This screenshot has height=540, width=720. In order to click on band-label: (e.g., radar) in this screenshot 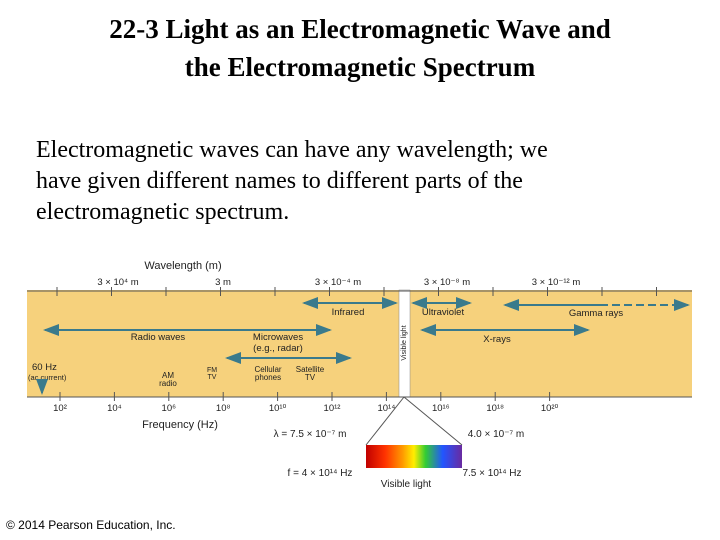, I will do `click(278, 348)`.